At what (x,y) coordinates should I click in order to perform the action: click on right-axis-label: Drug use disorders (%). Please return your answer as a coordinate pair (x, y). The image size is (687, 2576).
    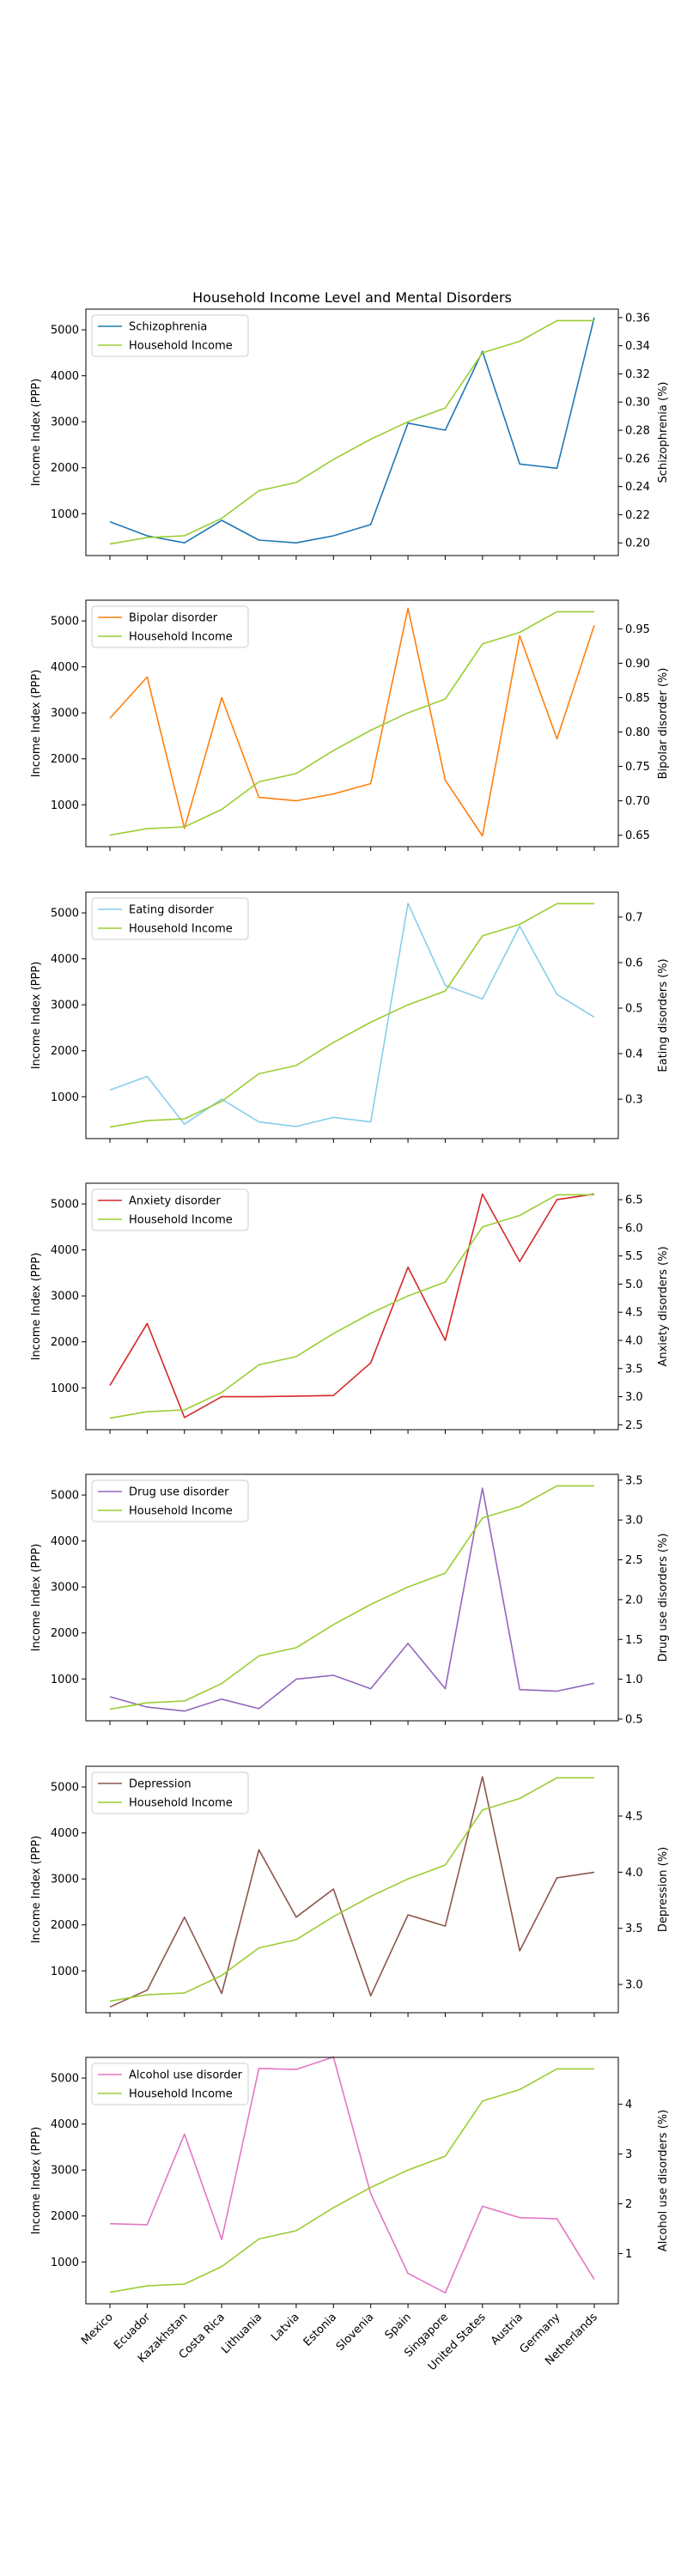
    Looking at the image, I should click on (663, 1598).